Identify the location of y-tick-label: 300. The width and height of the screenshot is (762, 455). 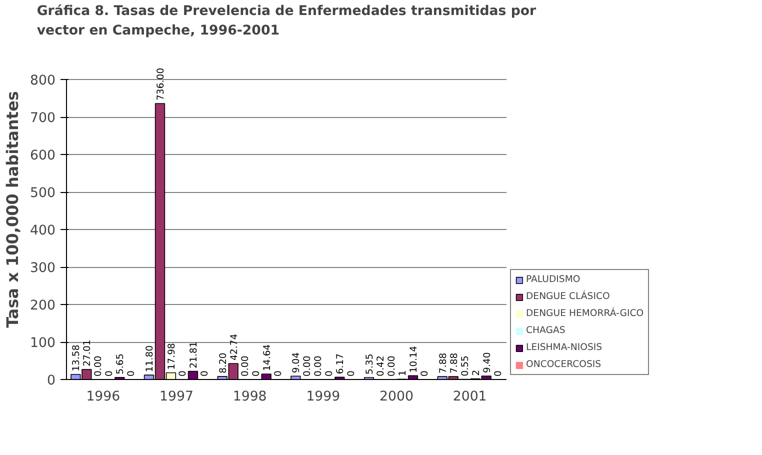
(43, 268).